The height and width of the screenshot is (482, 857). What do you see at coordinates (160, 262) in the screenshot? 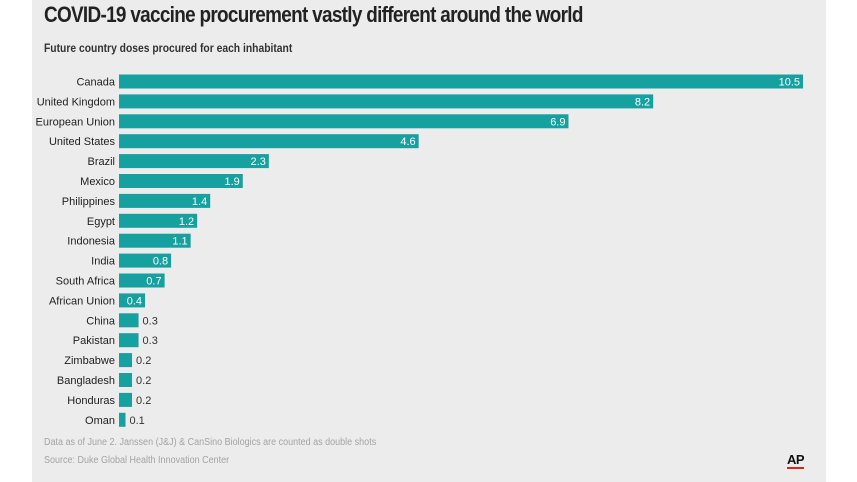
I see `value-label: 0.8` at bounding box center [160, 262].